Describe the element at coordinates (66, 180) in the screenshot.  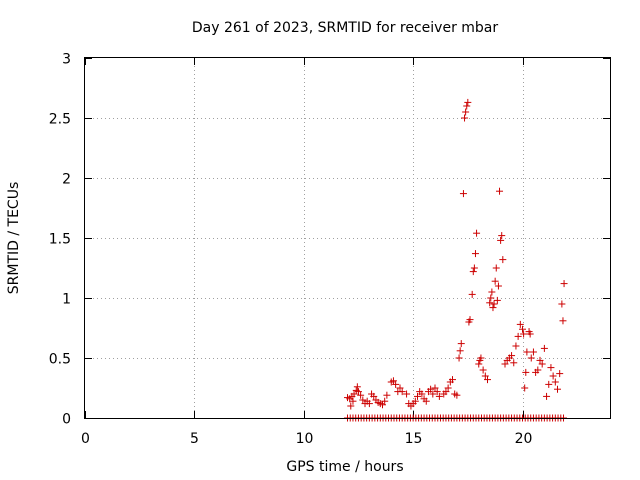
I see `y-tick-label: 2` at that location.